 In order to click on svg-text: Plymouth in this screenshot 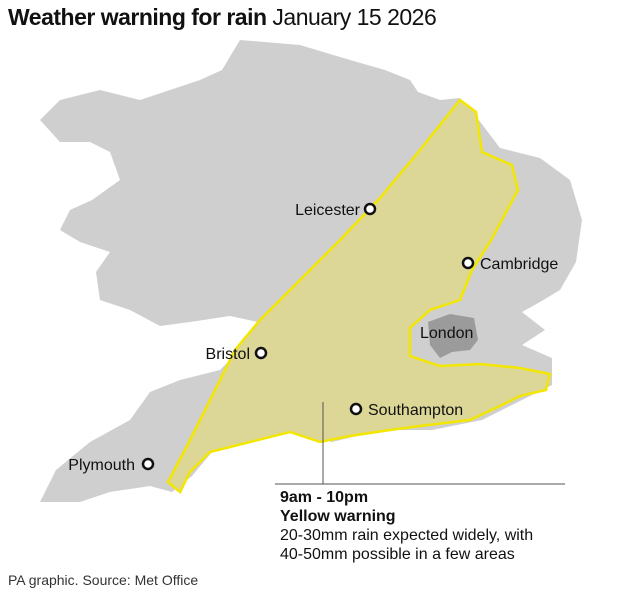, I will do `click(101, 465)`.